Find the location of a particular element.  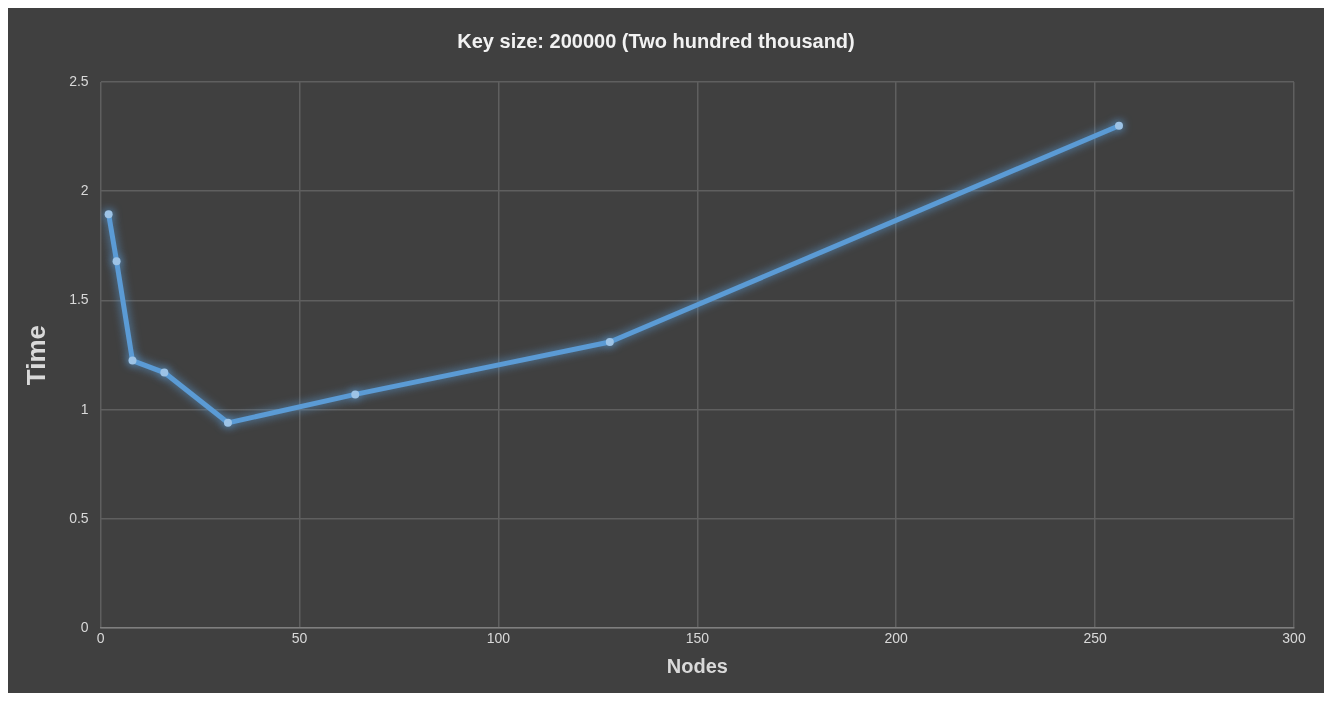

x-tick-label: 300 is located at coordinates (1294, 638).